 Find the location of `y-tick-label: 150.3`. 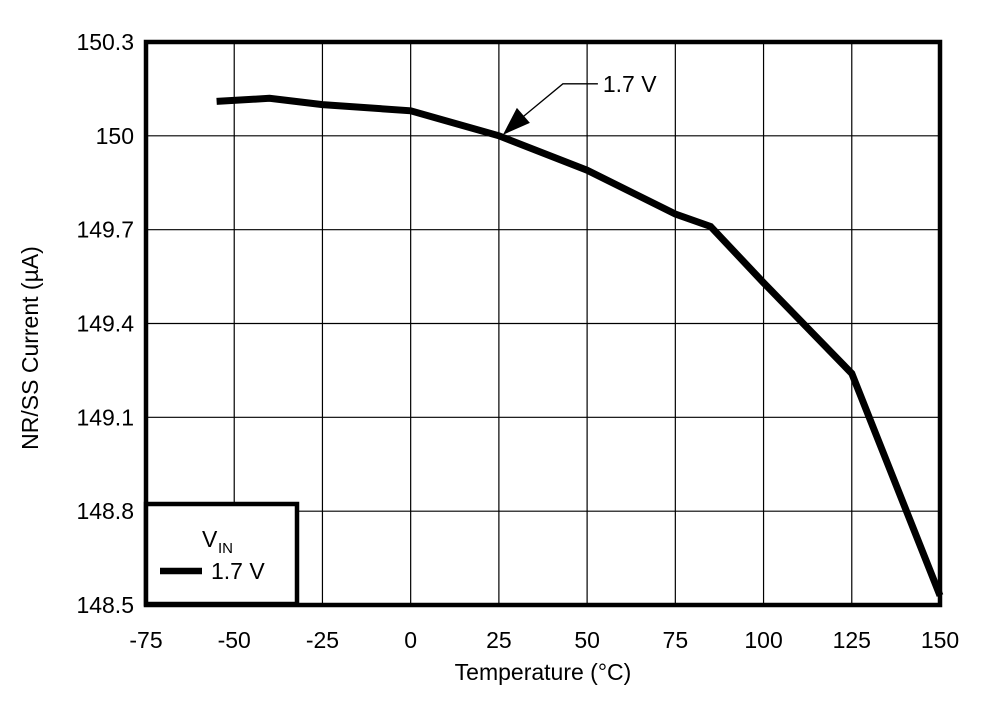

y-tick-label: 150.3 is located at coordinates (105, 42).